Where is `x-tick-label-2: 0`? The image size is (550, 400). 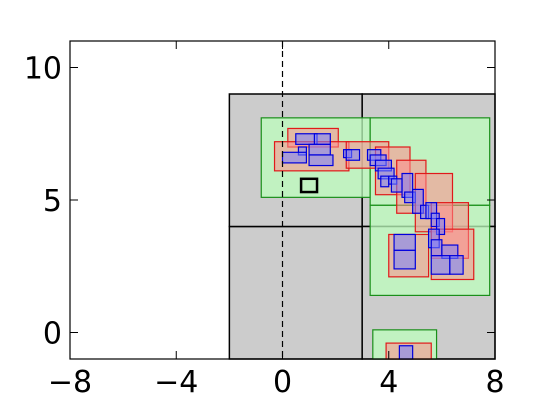 x-tick-label-2: 0 is located at coordinates (282, 382).